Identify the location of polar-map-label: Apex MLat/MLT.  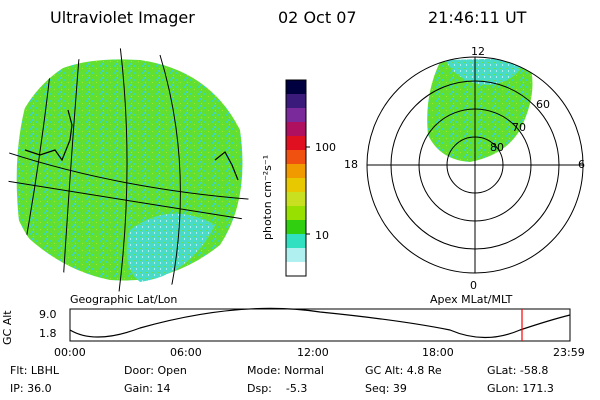
(471, 299).